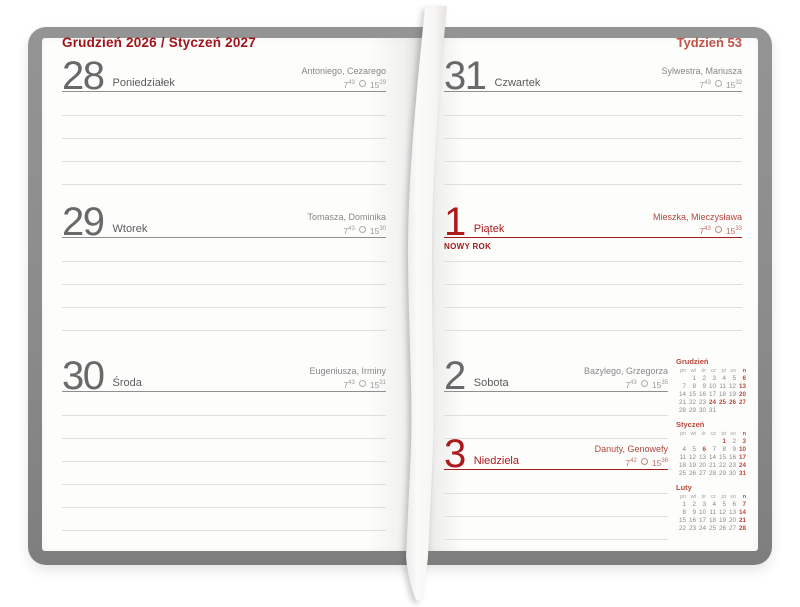  What do you see at coordinates (465, 76) in the screenshot?
I see `day-number: 31` at bounding box center [465, 76].